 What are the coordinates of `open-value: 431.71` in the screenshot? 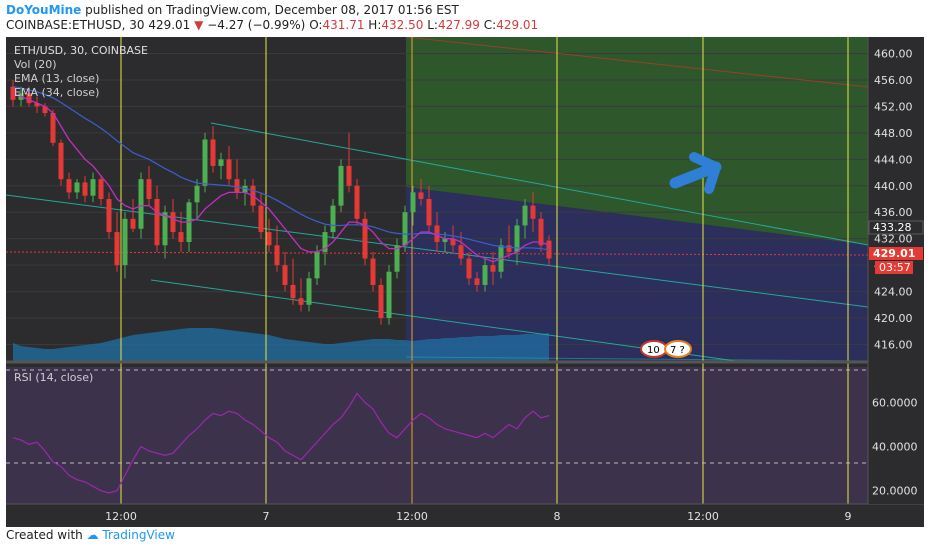 It's located at (343, 25).